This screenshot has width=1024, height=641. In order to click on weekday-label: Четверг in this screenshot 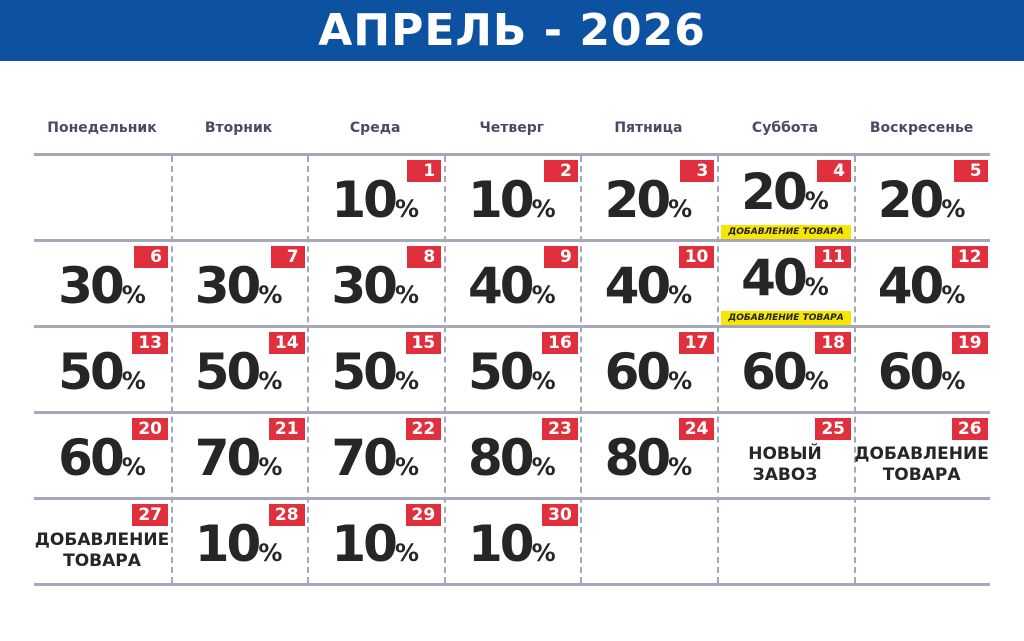, I will do `click(512, 128)`.